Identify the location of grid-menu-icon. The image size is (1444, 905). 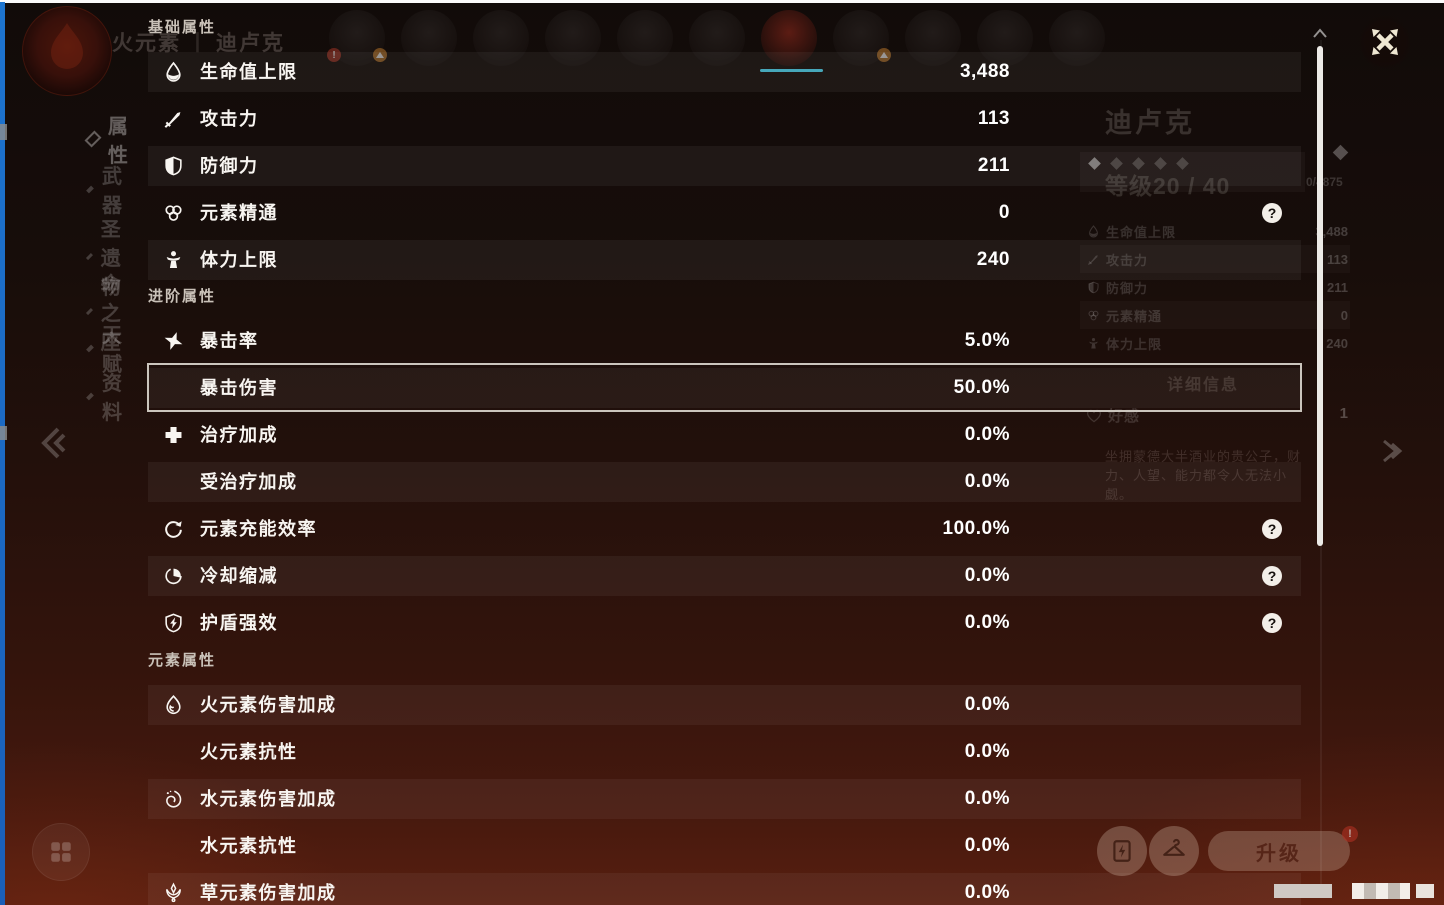
(61, 852).